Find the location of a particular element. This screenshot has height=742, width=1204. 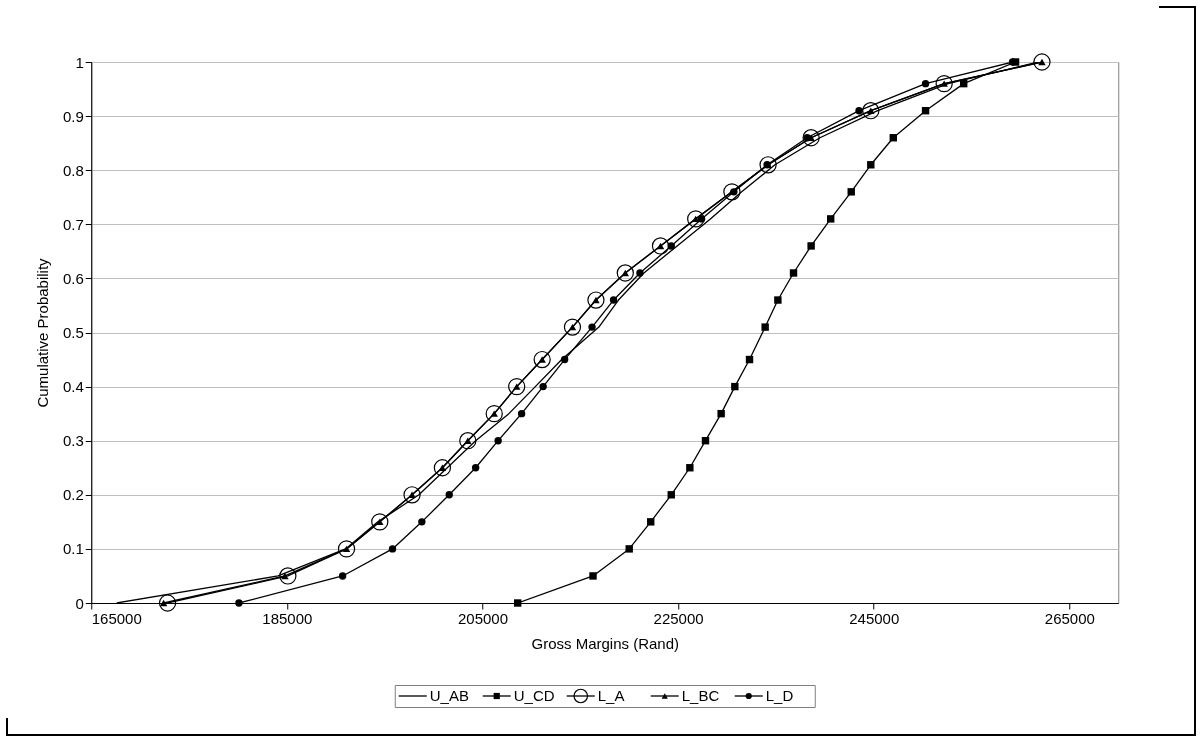

y-tick-label: 0.4 is located at coordinates (73, 387).